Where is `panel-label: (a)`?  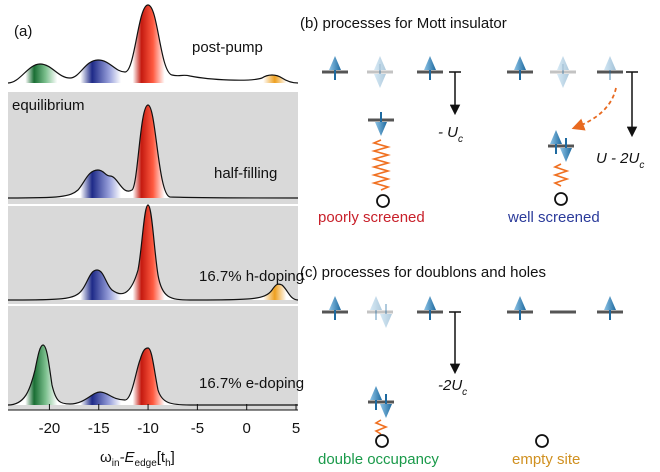
panel-label: (a) is located at coordinates (23, 31).